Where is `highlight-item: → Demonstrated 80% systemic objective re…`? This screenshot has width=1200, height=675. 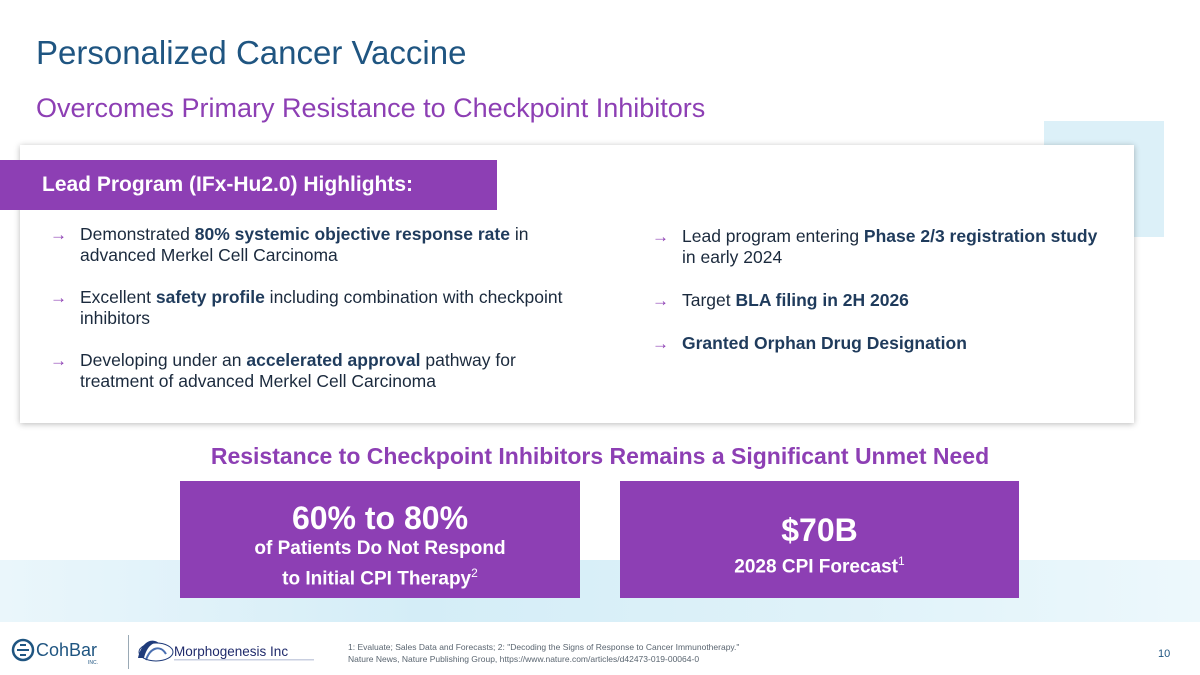
highlight-item: → Demonstrated 80% systemic objective re… is located at coordinates (320, 245).